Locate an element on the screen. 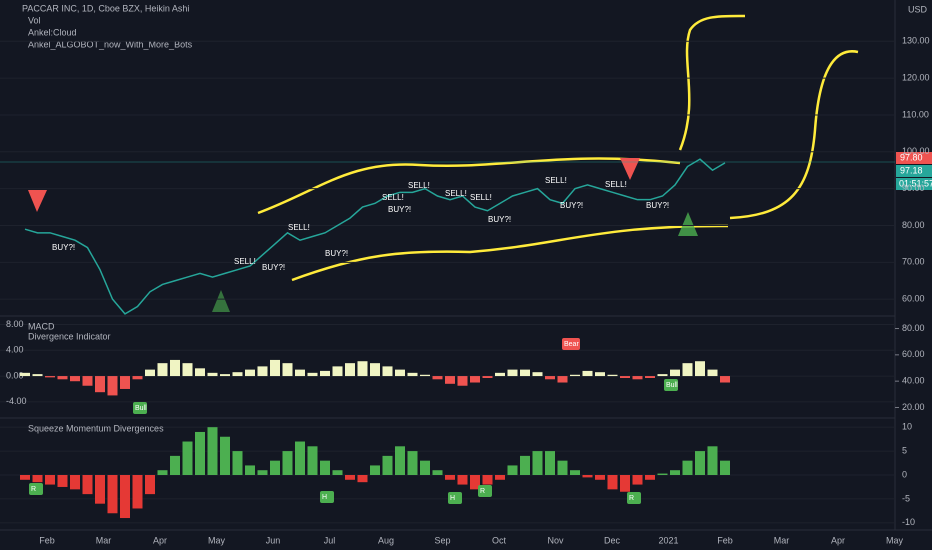  pane-subtitle: Divergence Indicator is located at coordinates (69, 336).